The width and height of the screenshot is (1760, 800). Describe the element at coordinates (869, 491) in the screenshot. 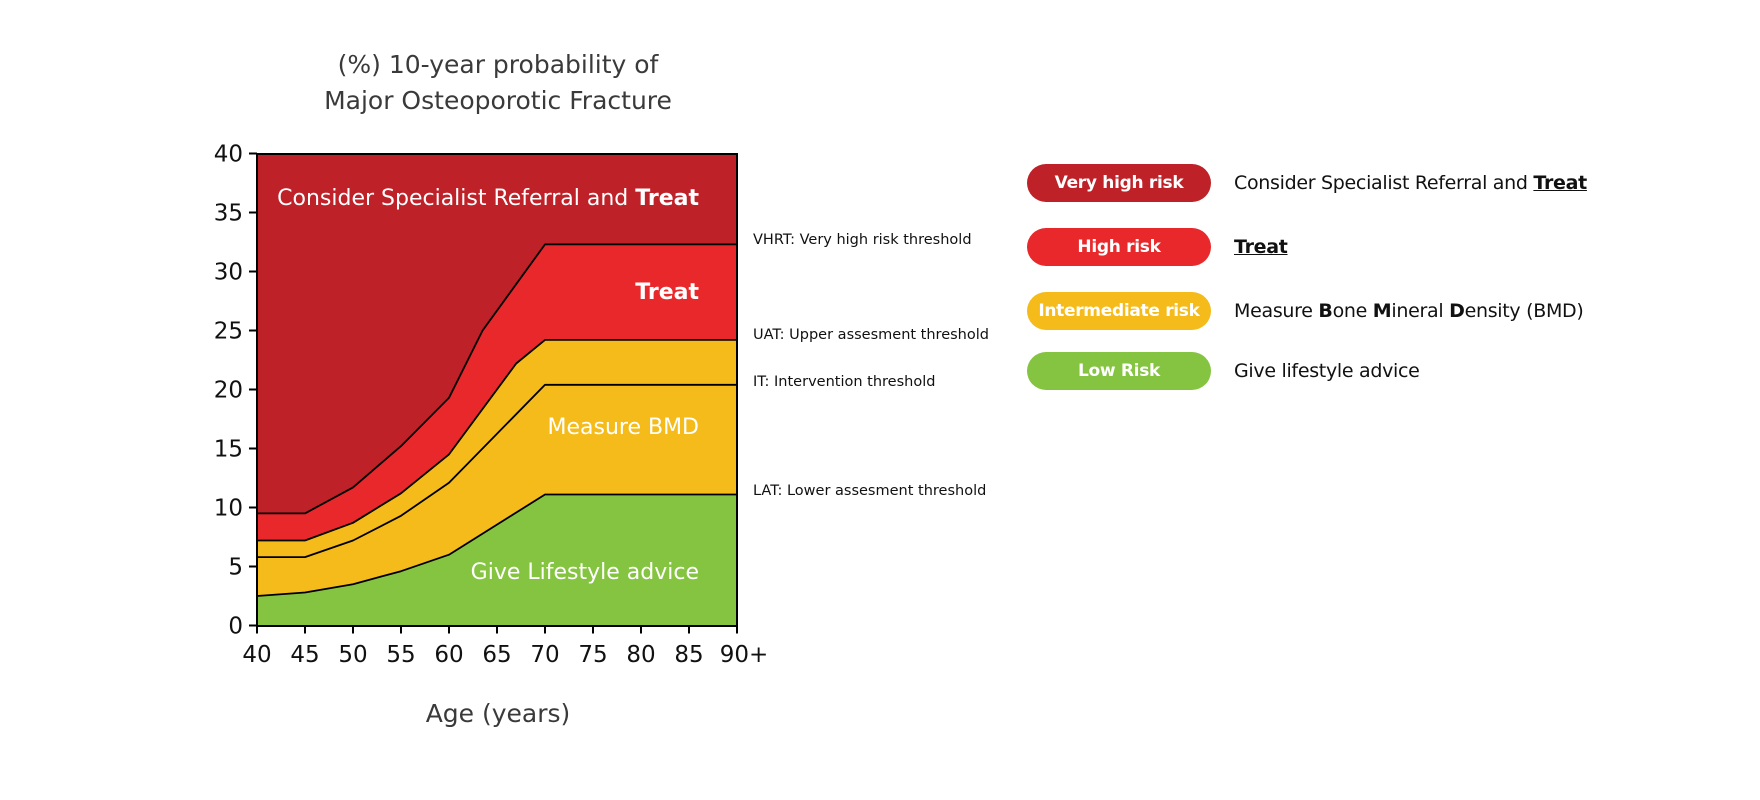

I see `threshold-label-lat: LAT: Lower assesment threshold` at that location.